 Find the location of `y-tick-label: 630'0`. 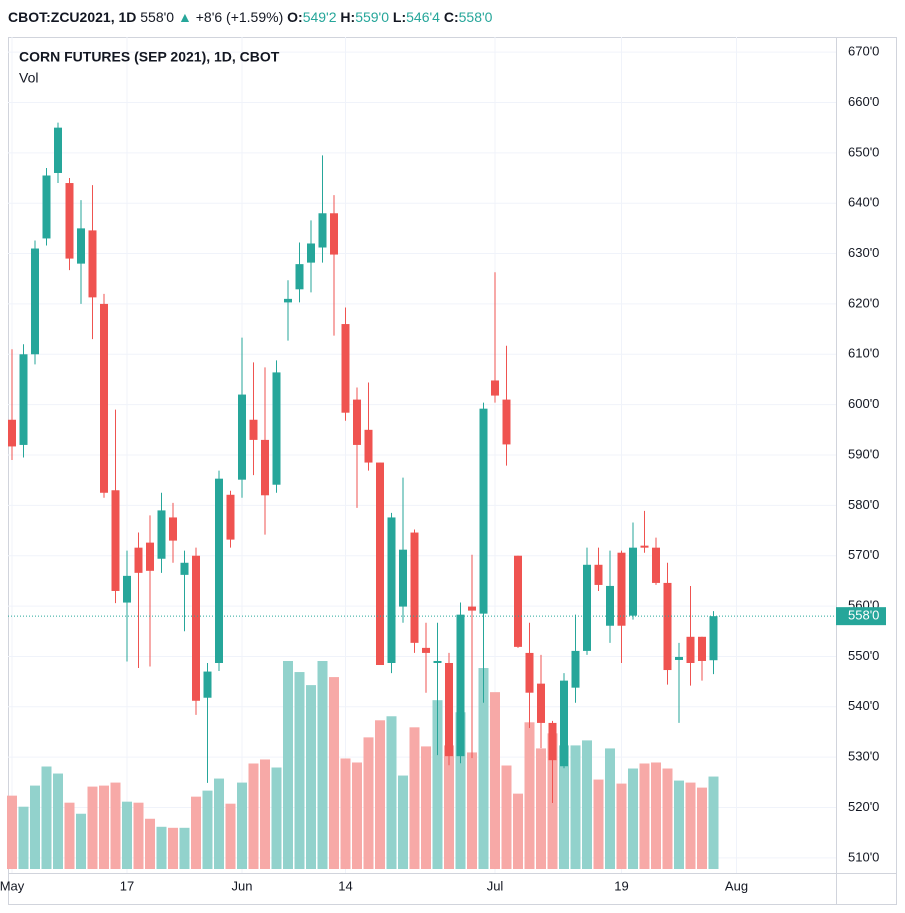

y-tick-label: 630'0 is located at coordinates (863, 252).